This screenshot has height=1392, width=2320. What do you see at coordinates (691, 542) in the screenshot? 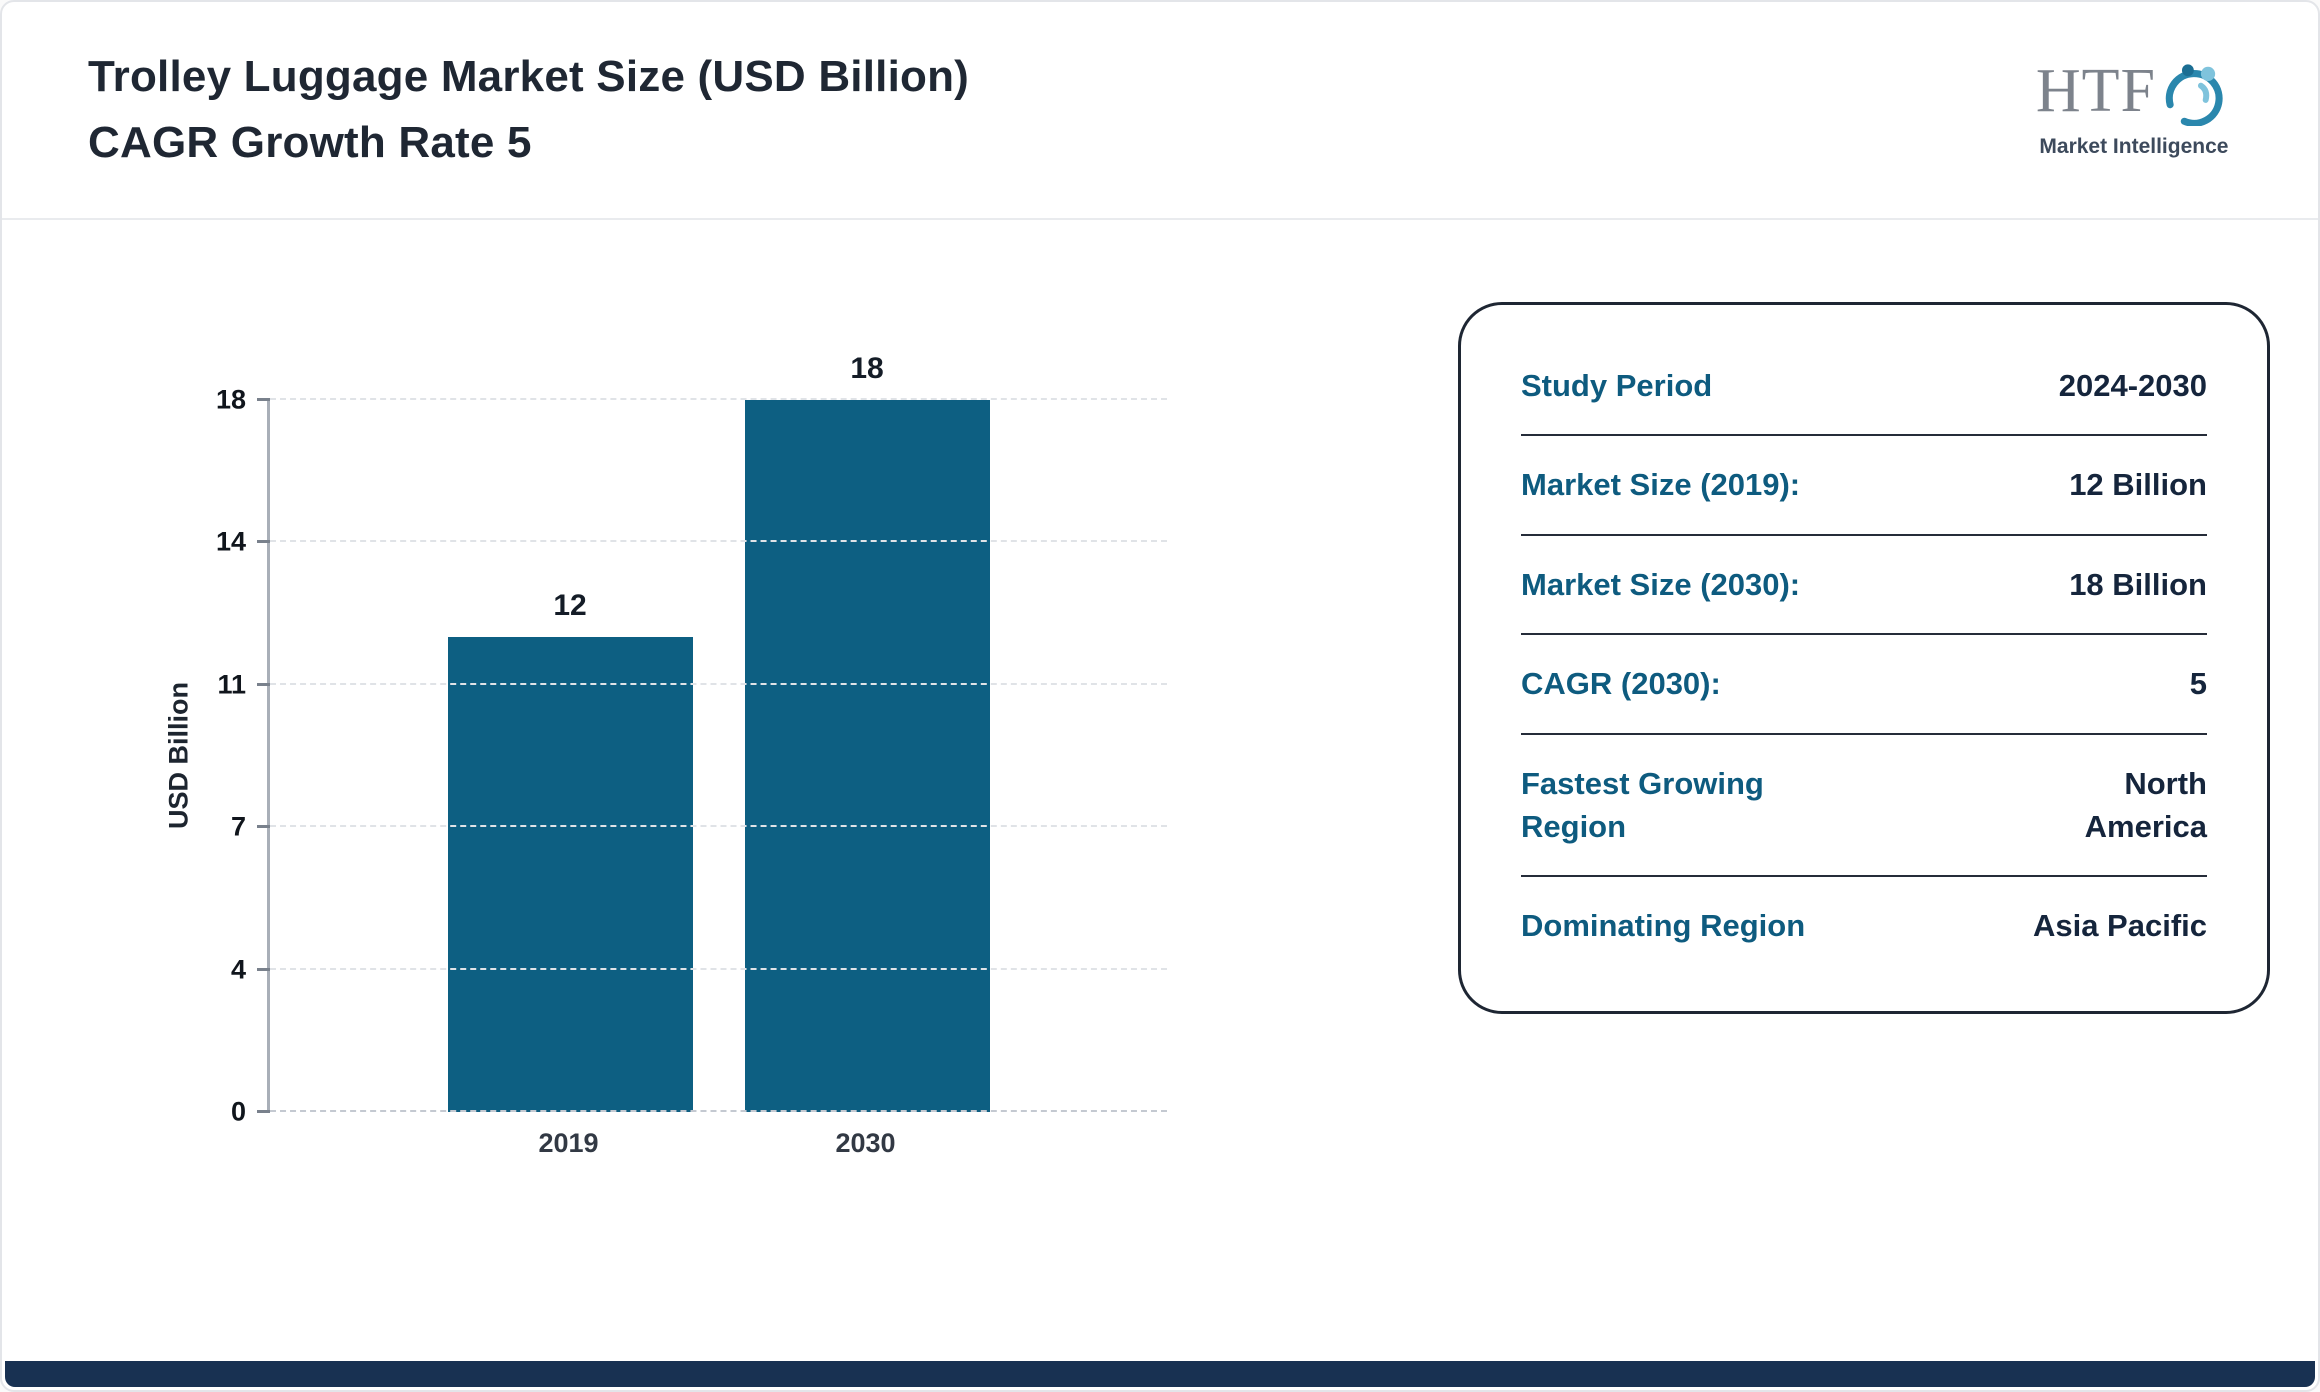
I see `gridline: 14` at bounding box center [691, 542].